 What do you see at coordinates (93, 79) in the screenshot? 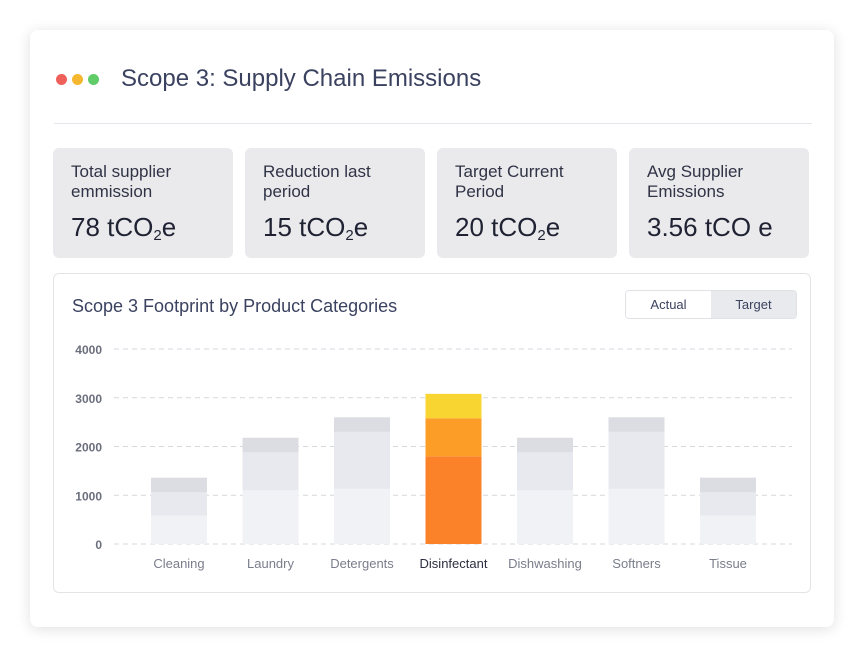
I see `maximize-dot-icon` at bounding box center [93, 79].